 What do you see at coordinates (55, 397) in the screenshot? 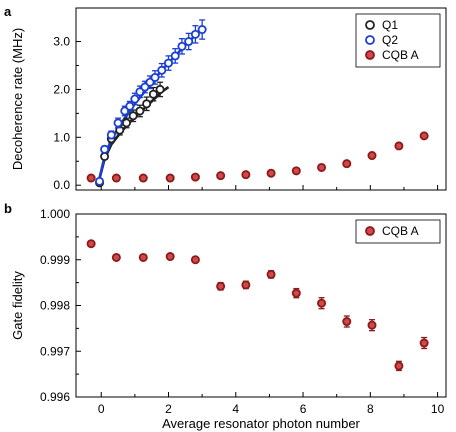
I see `y-tick-label: 0.996` at bounding box center [55, 397].